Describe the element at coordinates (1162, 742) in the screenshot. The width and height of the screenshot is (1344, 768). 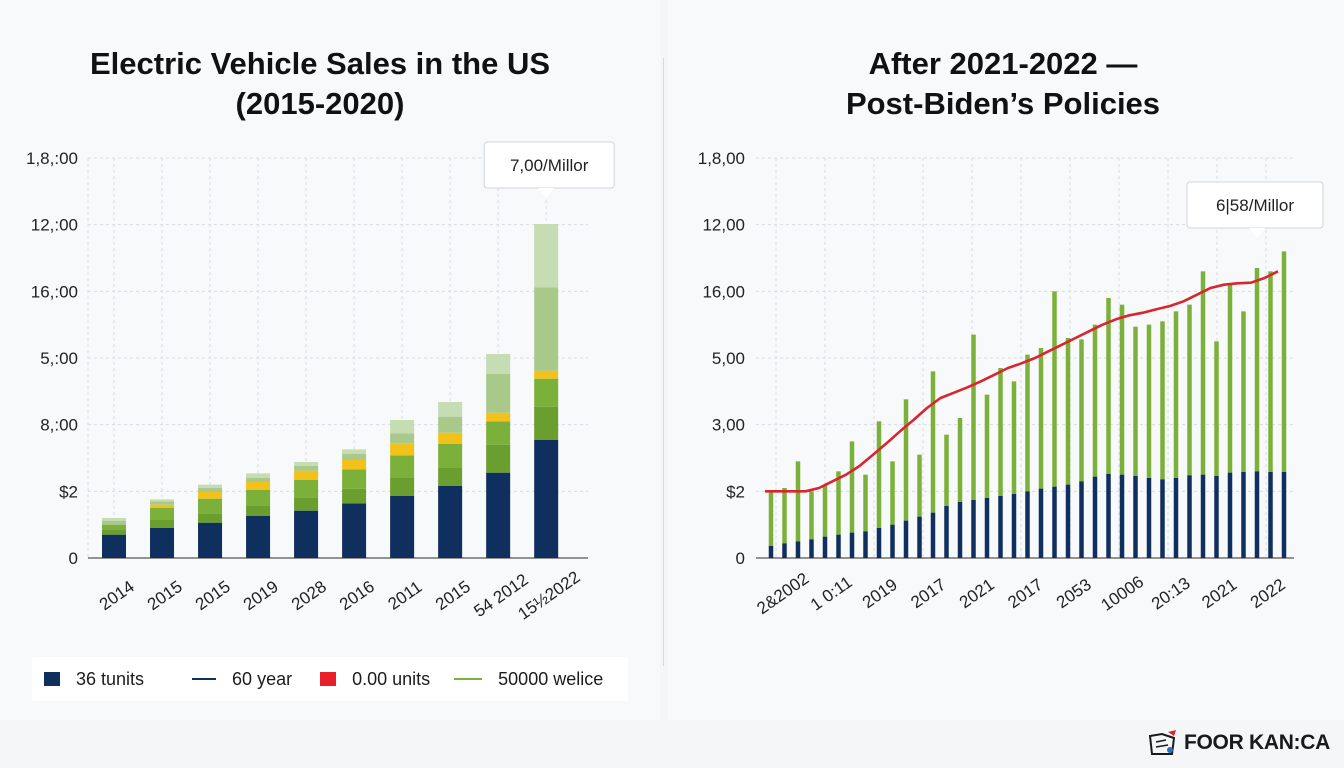
I see `brand-logo-icon` at that location.